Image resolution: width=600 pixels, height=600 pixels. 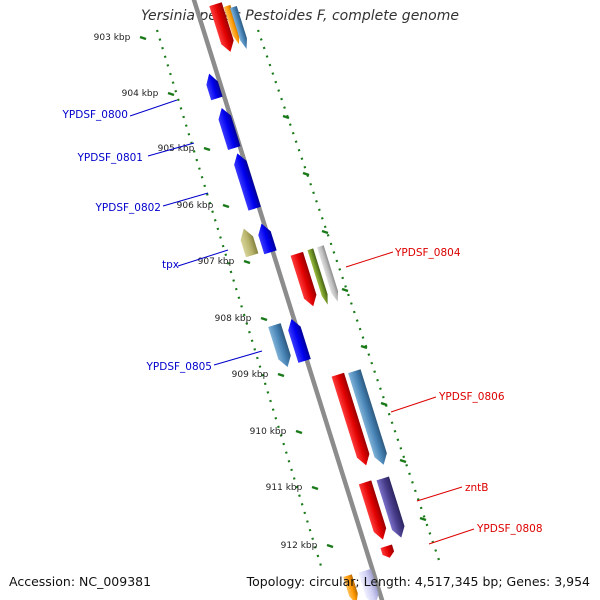 What do you see at coordinates (427, 253) in the screenshot?
I see `gene-label: YPDSF_0804` at bounding box center [427, 253].